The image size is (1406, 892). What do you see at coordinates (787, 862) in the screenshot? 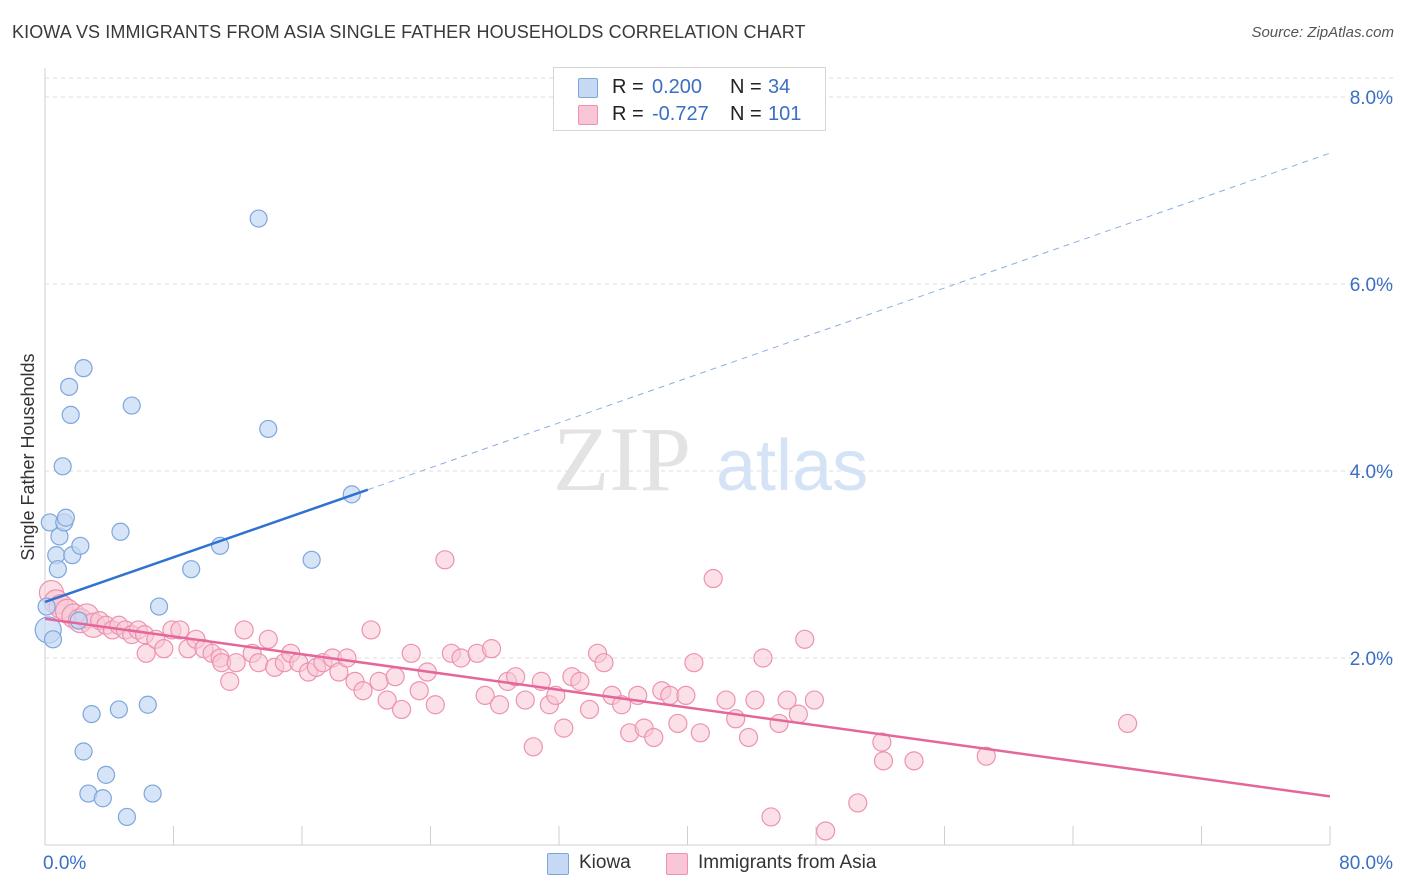
I see `bottom-legend-label: Immigrants from Asia` at bounding box center [787, 862].